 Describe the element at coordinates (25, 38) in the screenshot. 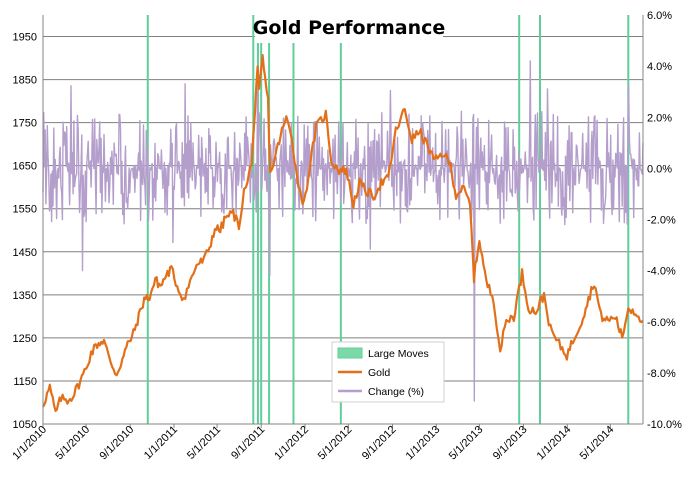

I see `y-left-tick-label: 1950` at that location.